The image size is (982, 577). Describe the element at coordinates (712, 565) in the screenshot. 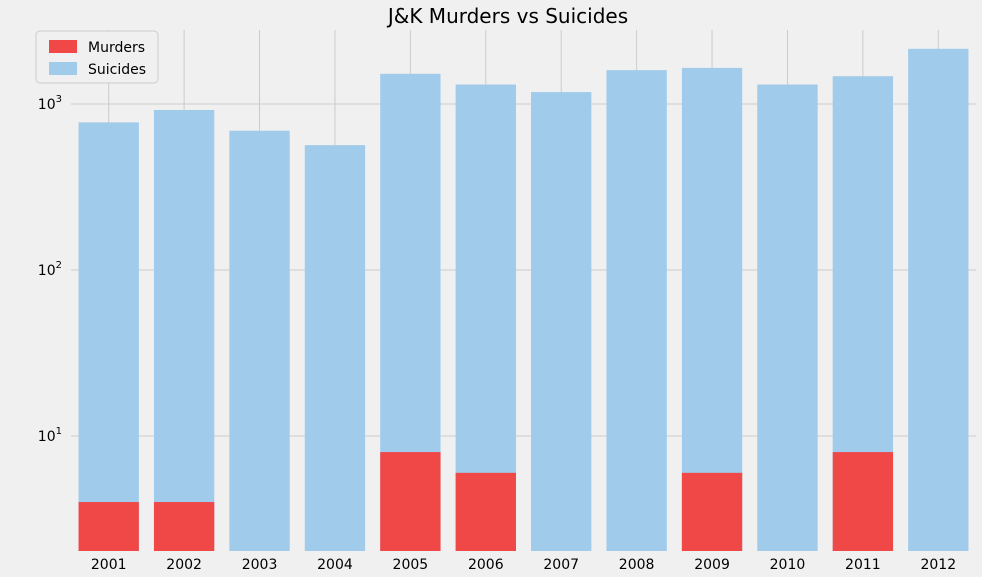

I see `x-tick-label: 2009` at that location.